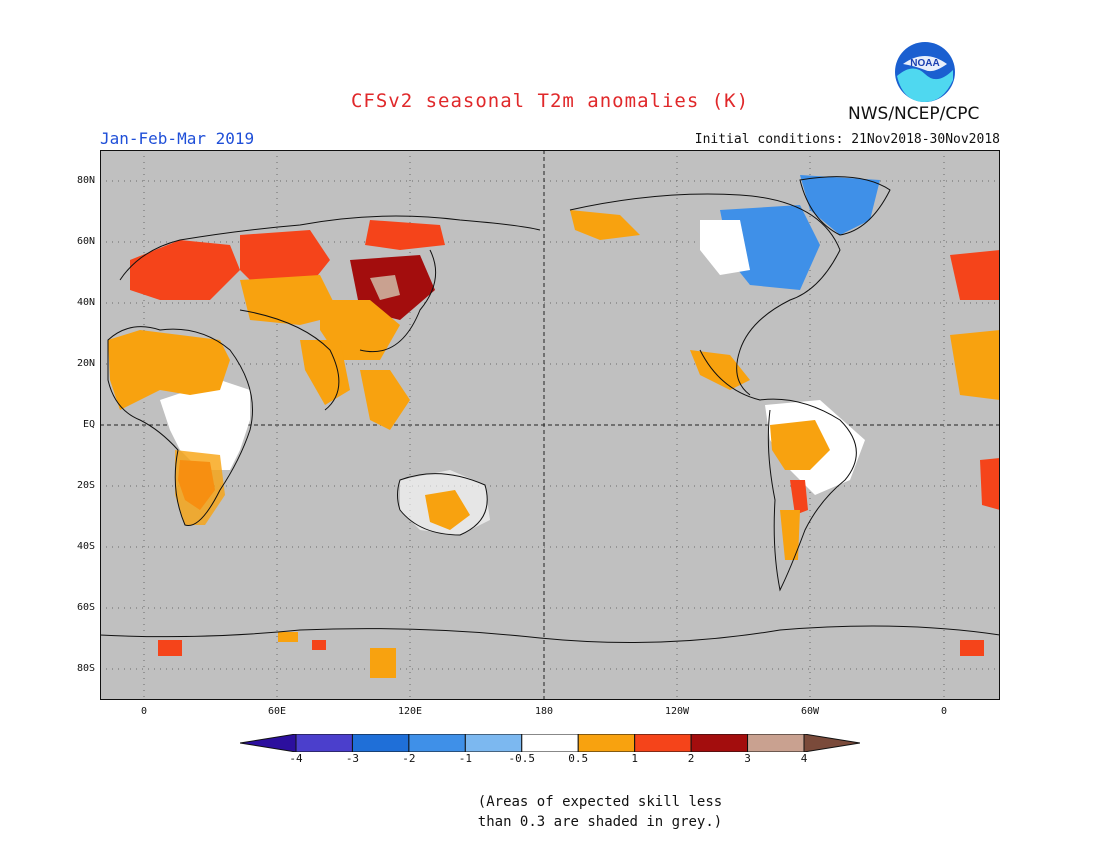 The image size is (1100, 850). What do you see at coordinates (85, 607) in the screenshot?
I see `lat-label-60s: 60S` at bounding box center [85, 607].